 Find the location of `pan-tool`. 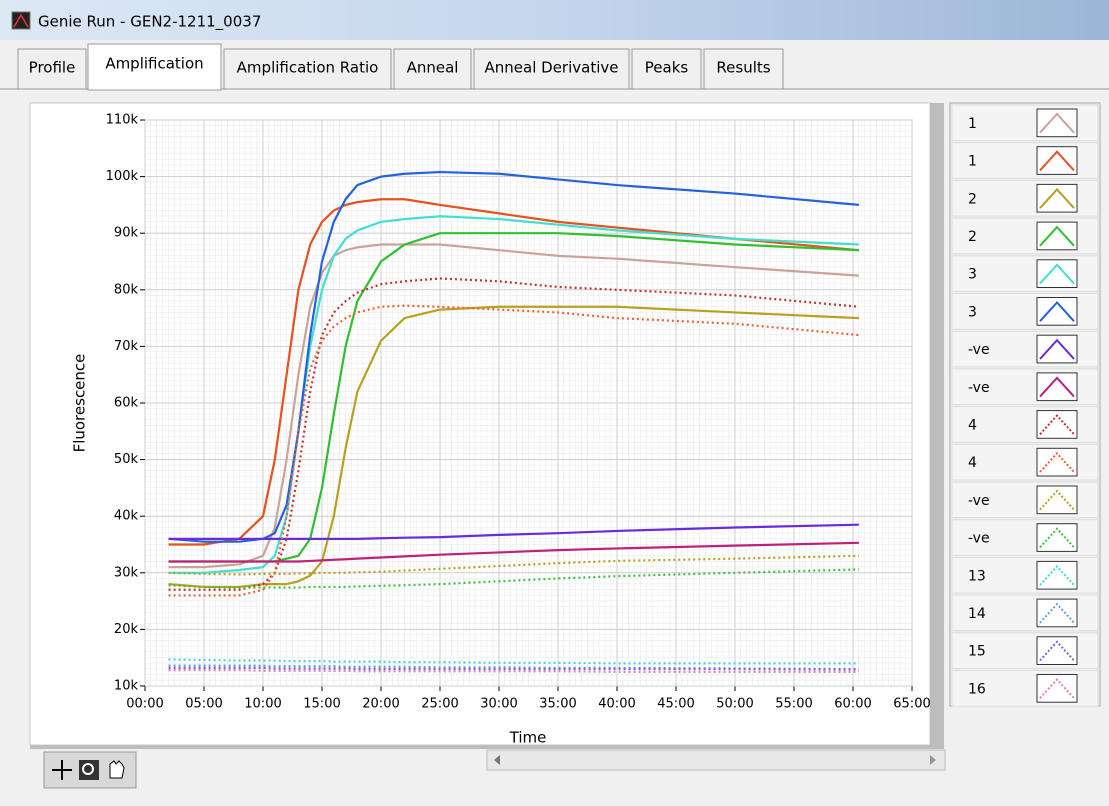

pan-tool is located at coordinates (117, 769).